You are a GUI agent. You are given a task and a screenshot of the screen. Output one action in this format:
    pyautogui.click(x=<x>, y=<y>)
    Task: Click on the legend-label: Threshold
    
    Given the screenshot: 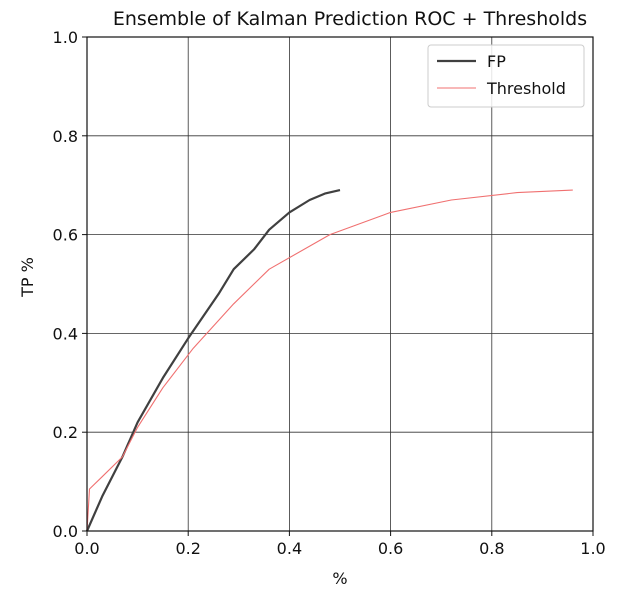 What is the action you would take?
    pyautogui.click(x=526, y=88)
    